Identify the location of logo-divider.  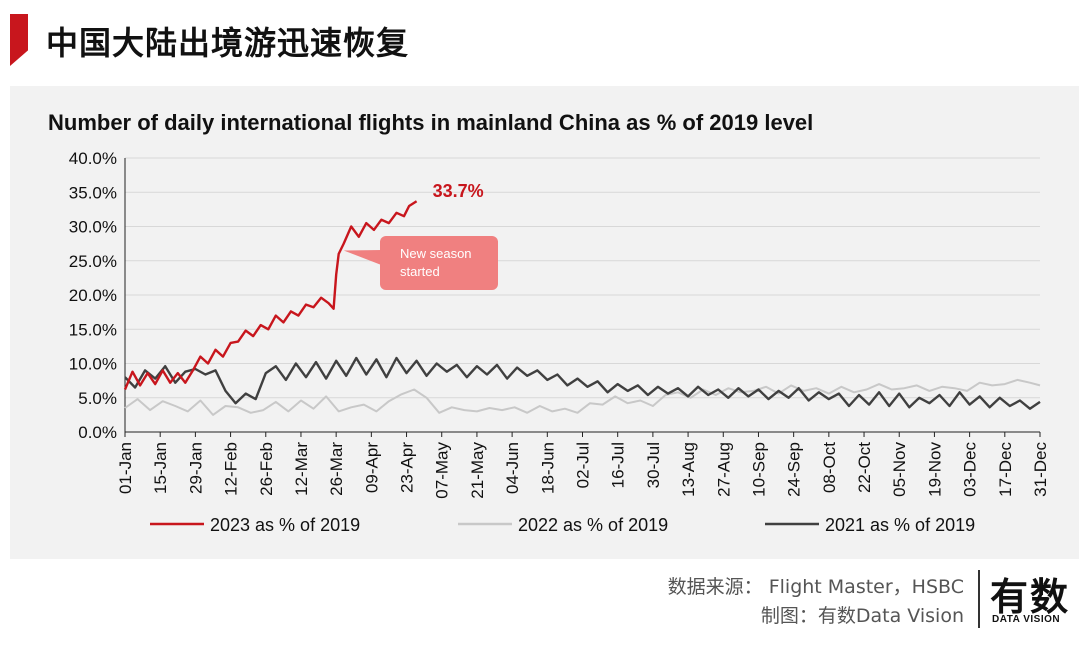
(979, 599).